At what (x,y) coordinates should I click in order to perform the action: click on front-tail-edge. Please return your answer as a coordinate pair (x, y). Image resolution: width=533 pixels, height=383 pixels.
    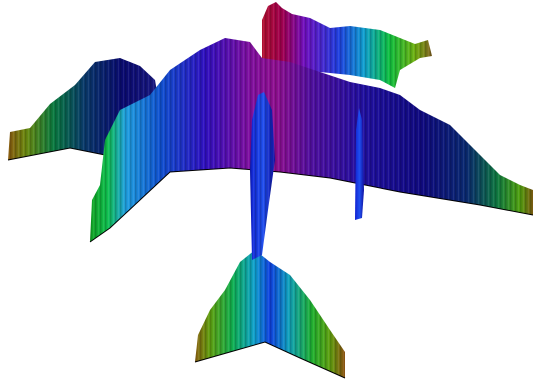
    Looking at the image, I should click on (270, 360).